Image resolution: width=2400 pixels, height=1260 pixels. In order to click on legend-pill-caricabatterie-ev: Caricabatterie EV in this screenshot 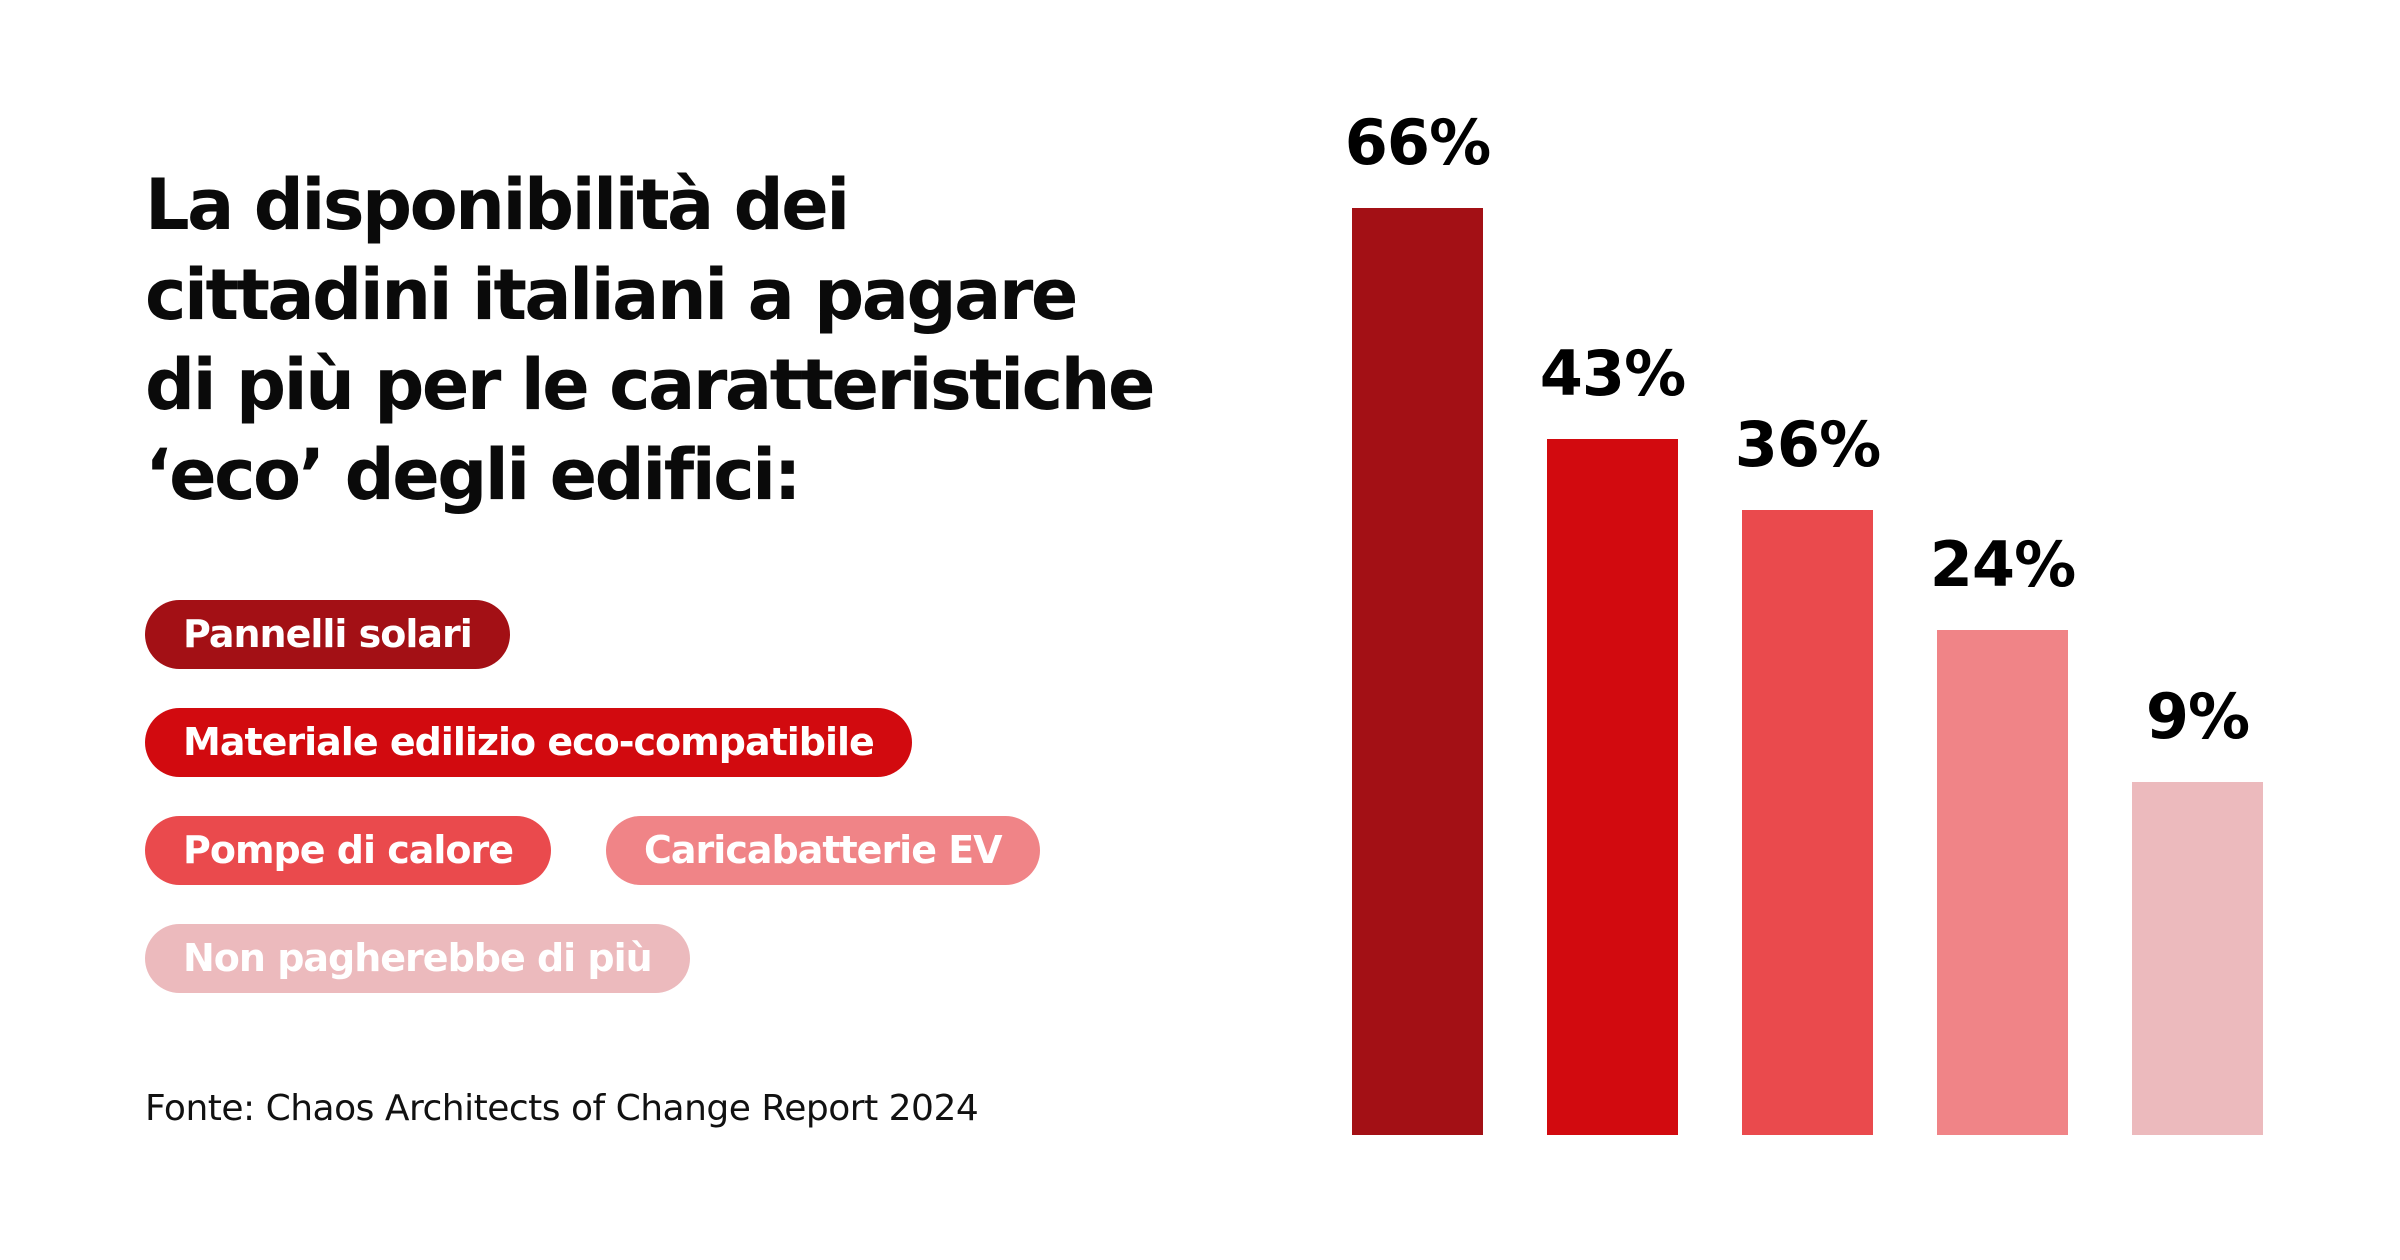, I will do `click(823, 850)`.